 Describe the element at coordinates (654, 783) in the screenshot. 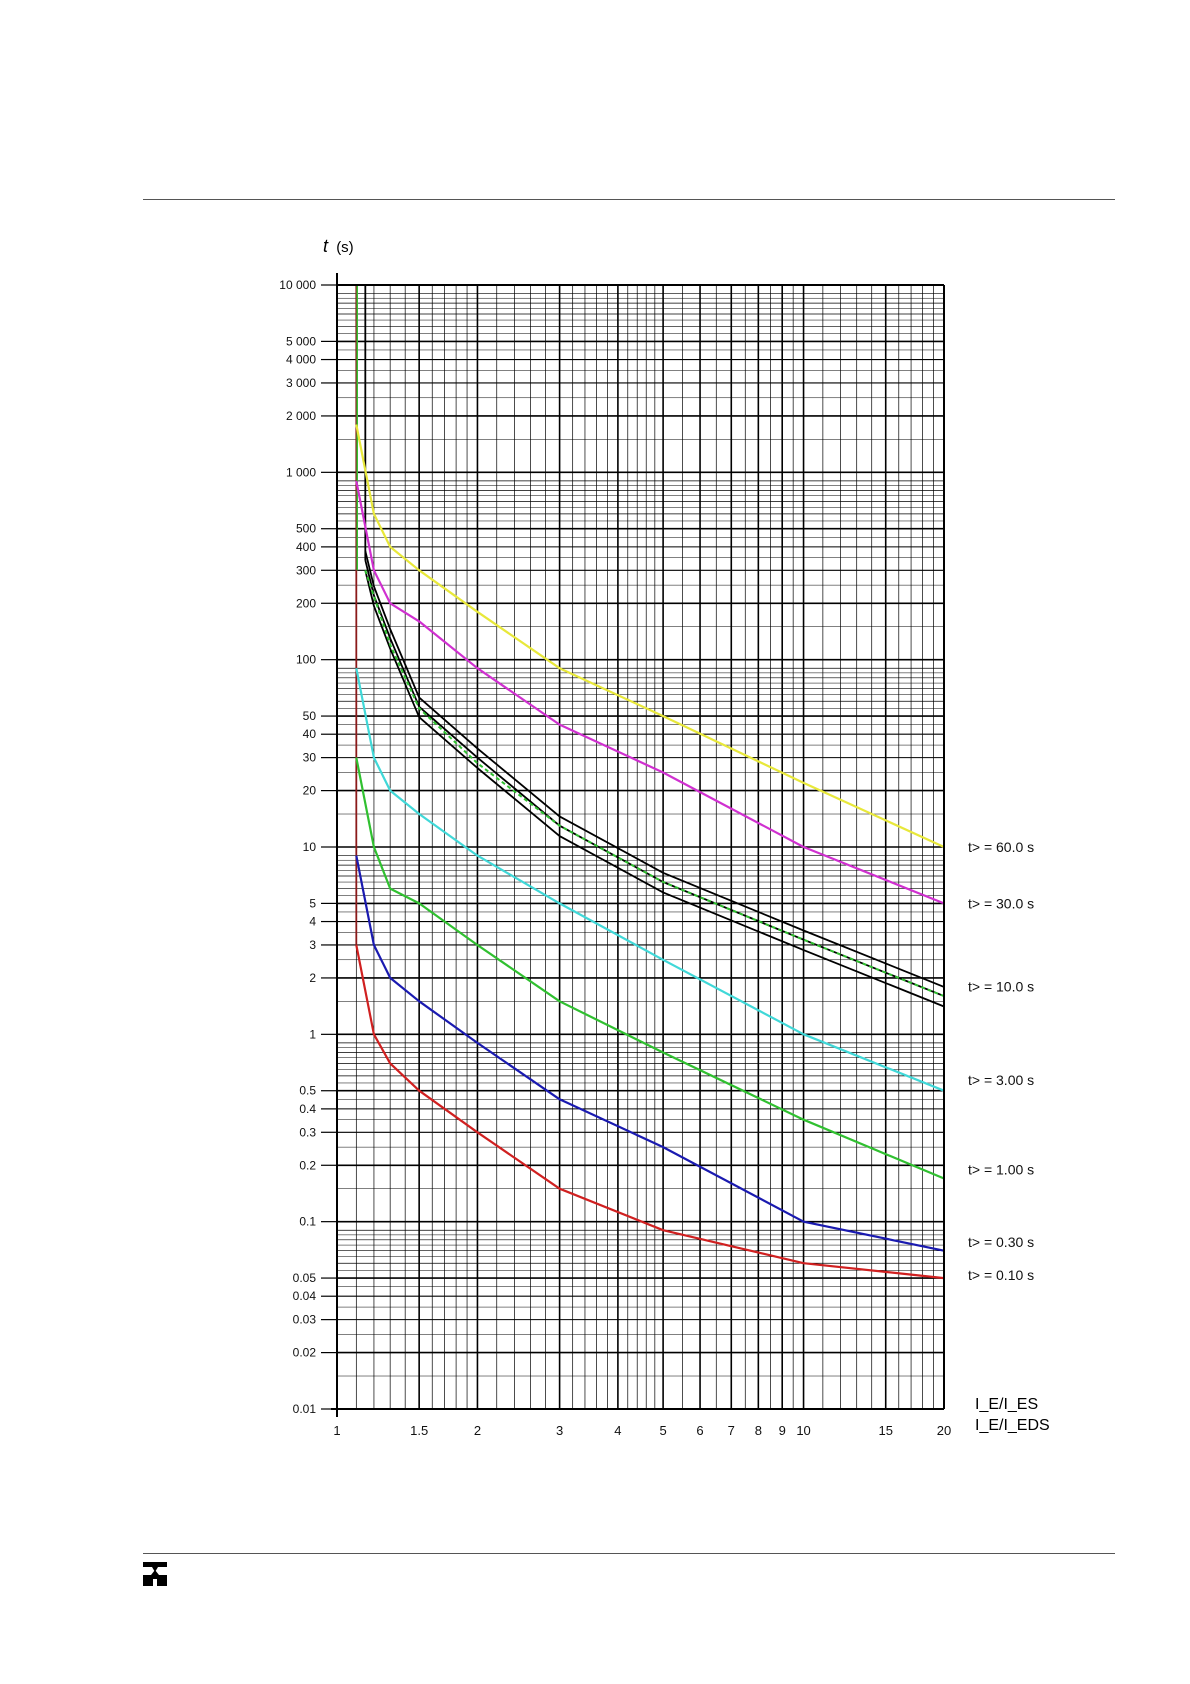

I see `green-band-curve` at that location.